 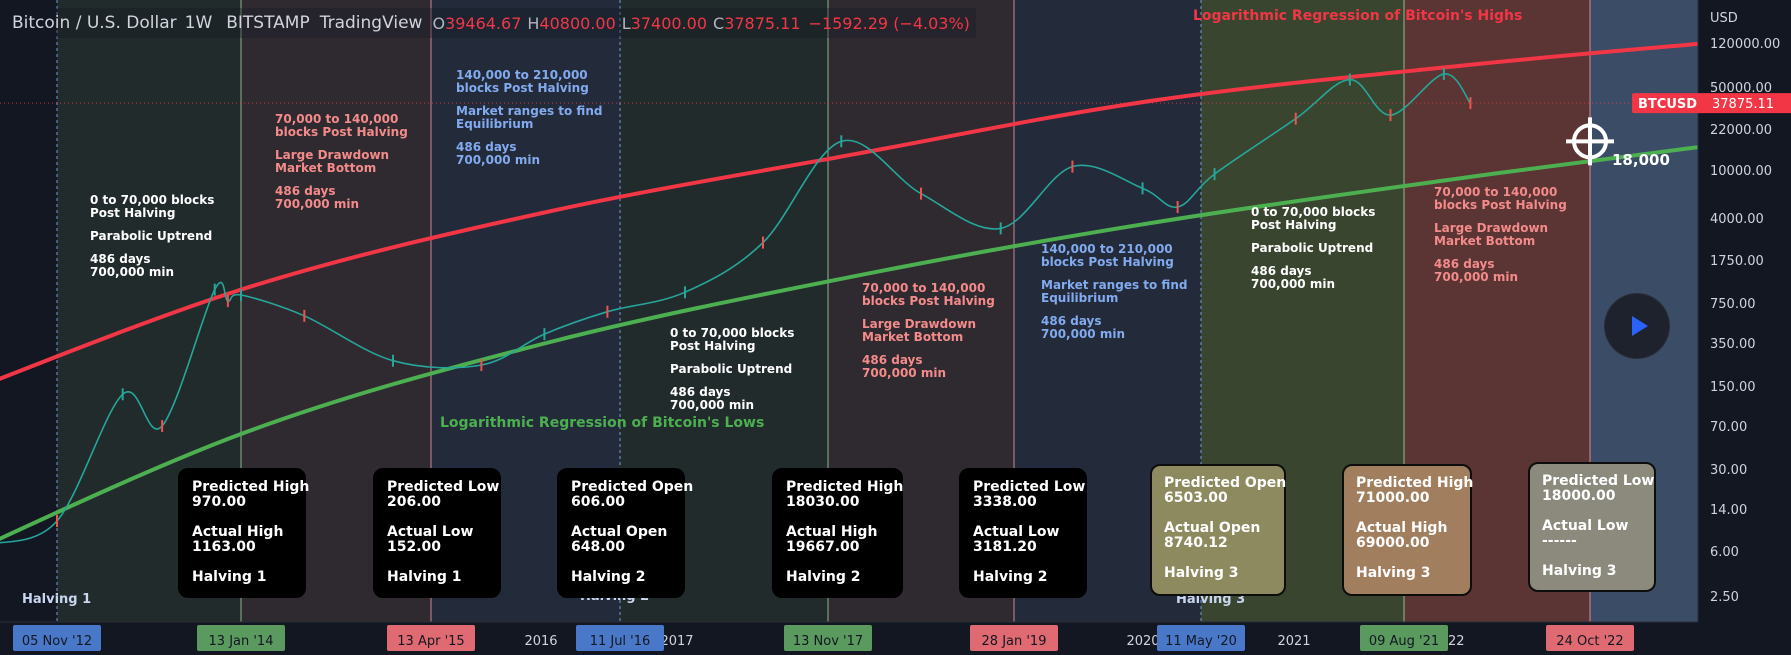 I want to click on prediction-line: 6503.00, so click(x=1196, y=498).